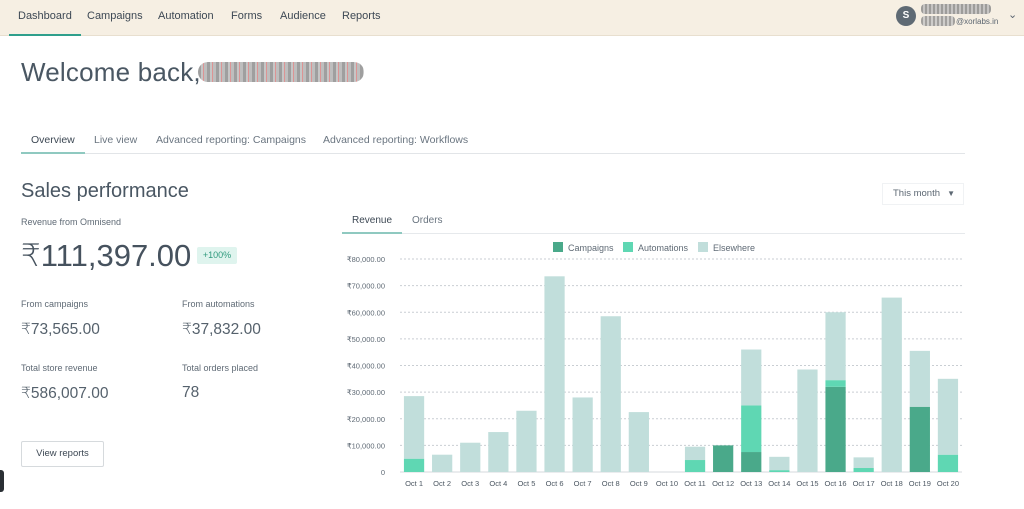 Image resolution: width=1024 pixels, height=509 pixels. Describe the element at coordinates (396, 140) in the screenshot. I see `tab-advanced-workflows: Advanced reporting: Workflows` at that location.